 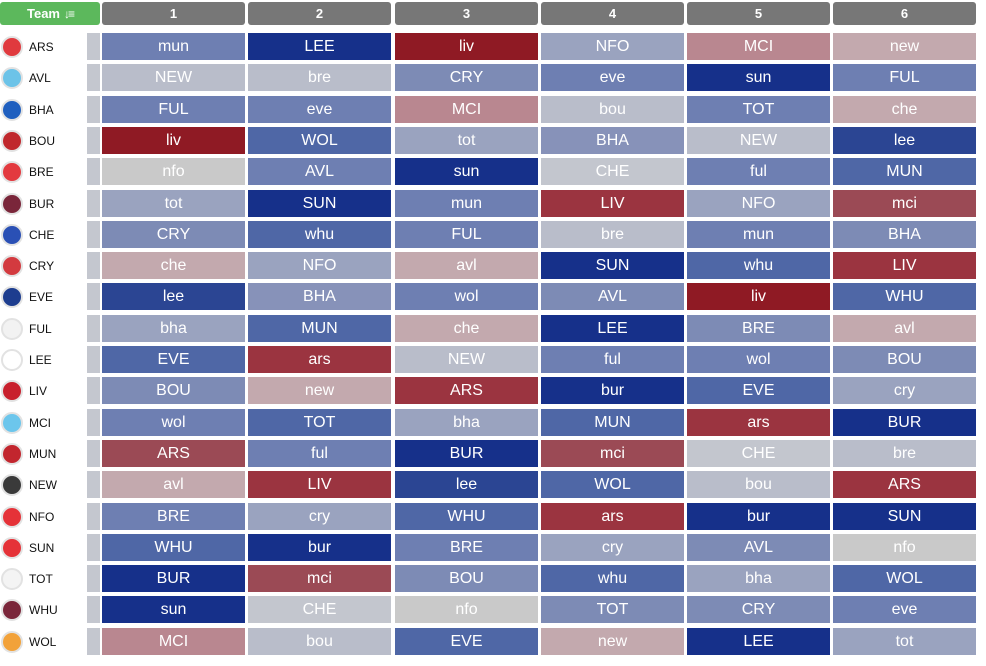 I want to click on fixture-cell: BUR, so click(x=904, y=422).